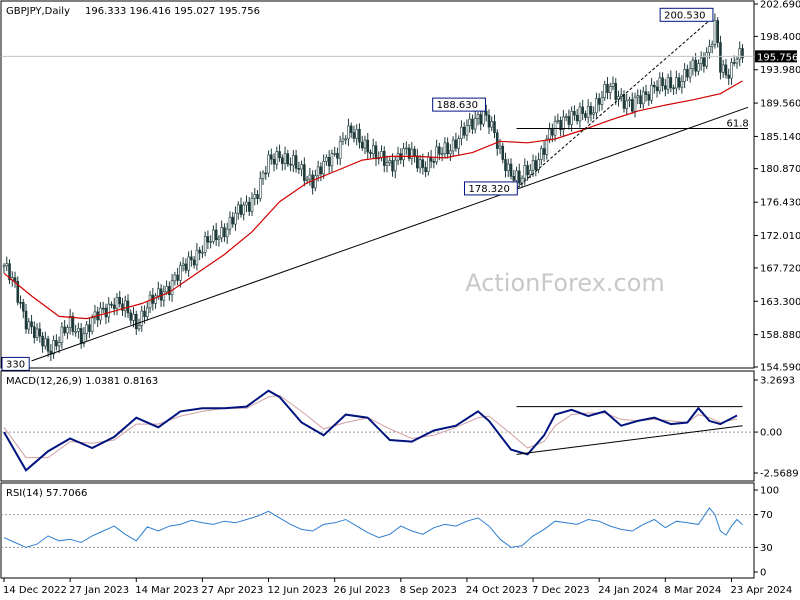  What do you see at coordinates (628, 590) in the screenshot?
I see `x-axis-tick-label: 24 Jan 2024` at bounding box center [628, 590].